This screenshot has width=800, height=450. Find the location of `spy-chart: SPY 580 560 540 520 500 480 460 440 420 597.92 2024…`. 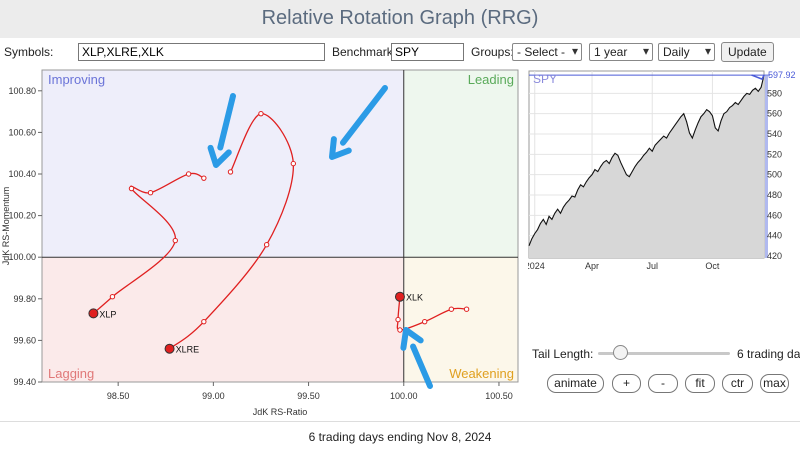

spy-chart: SPY 580 560 540 520 500 480 460 440 420 597.92 2024… is located at coordinates (662, 170).